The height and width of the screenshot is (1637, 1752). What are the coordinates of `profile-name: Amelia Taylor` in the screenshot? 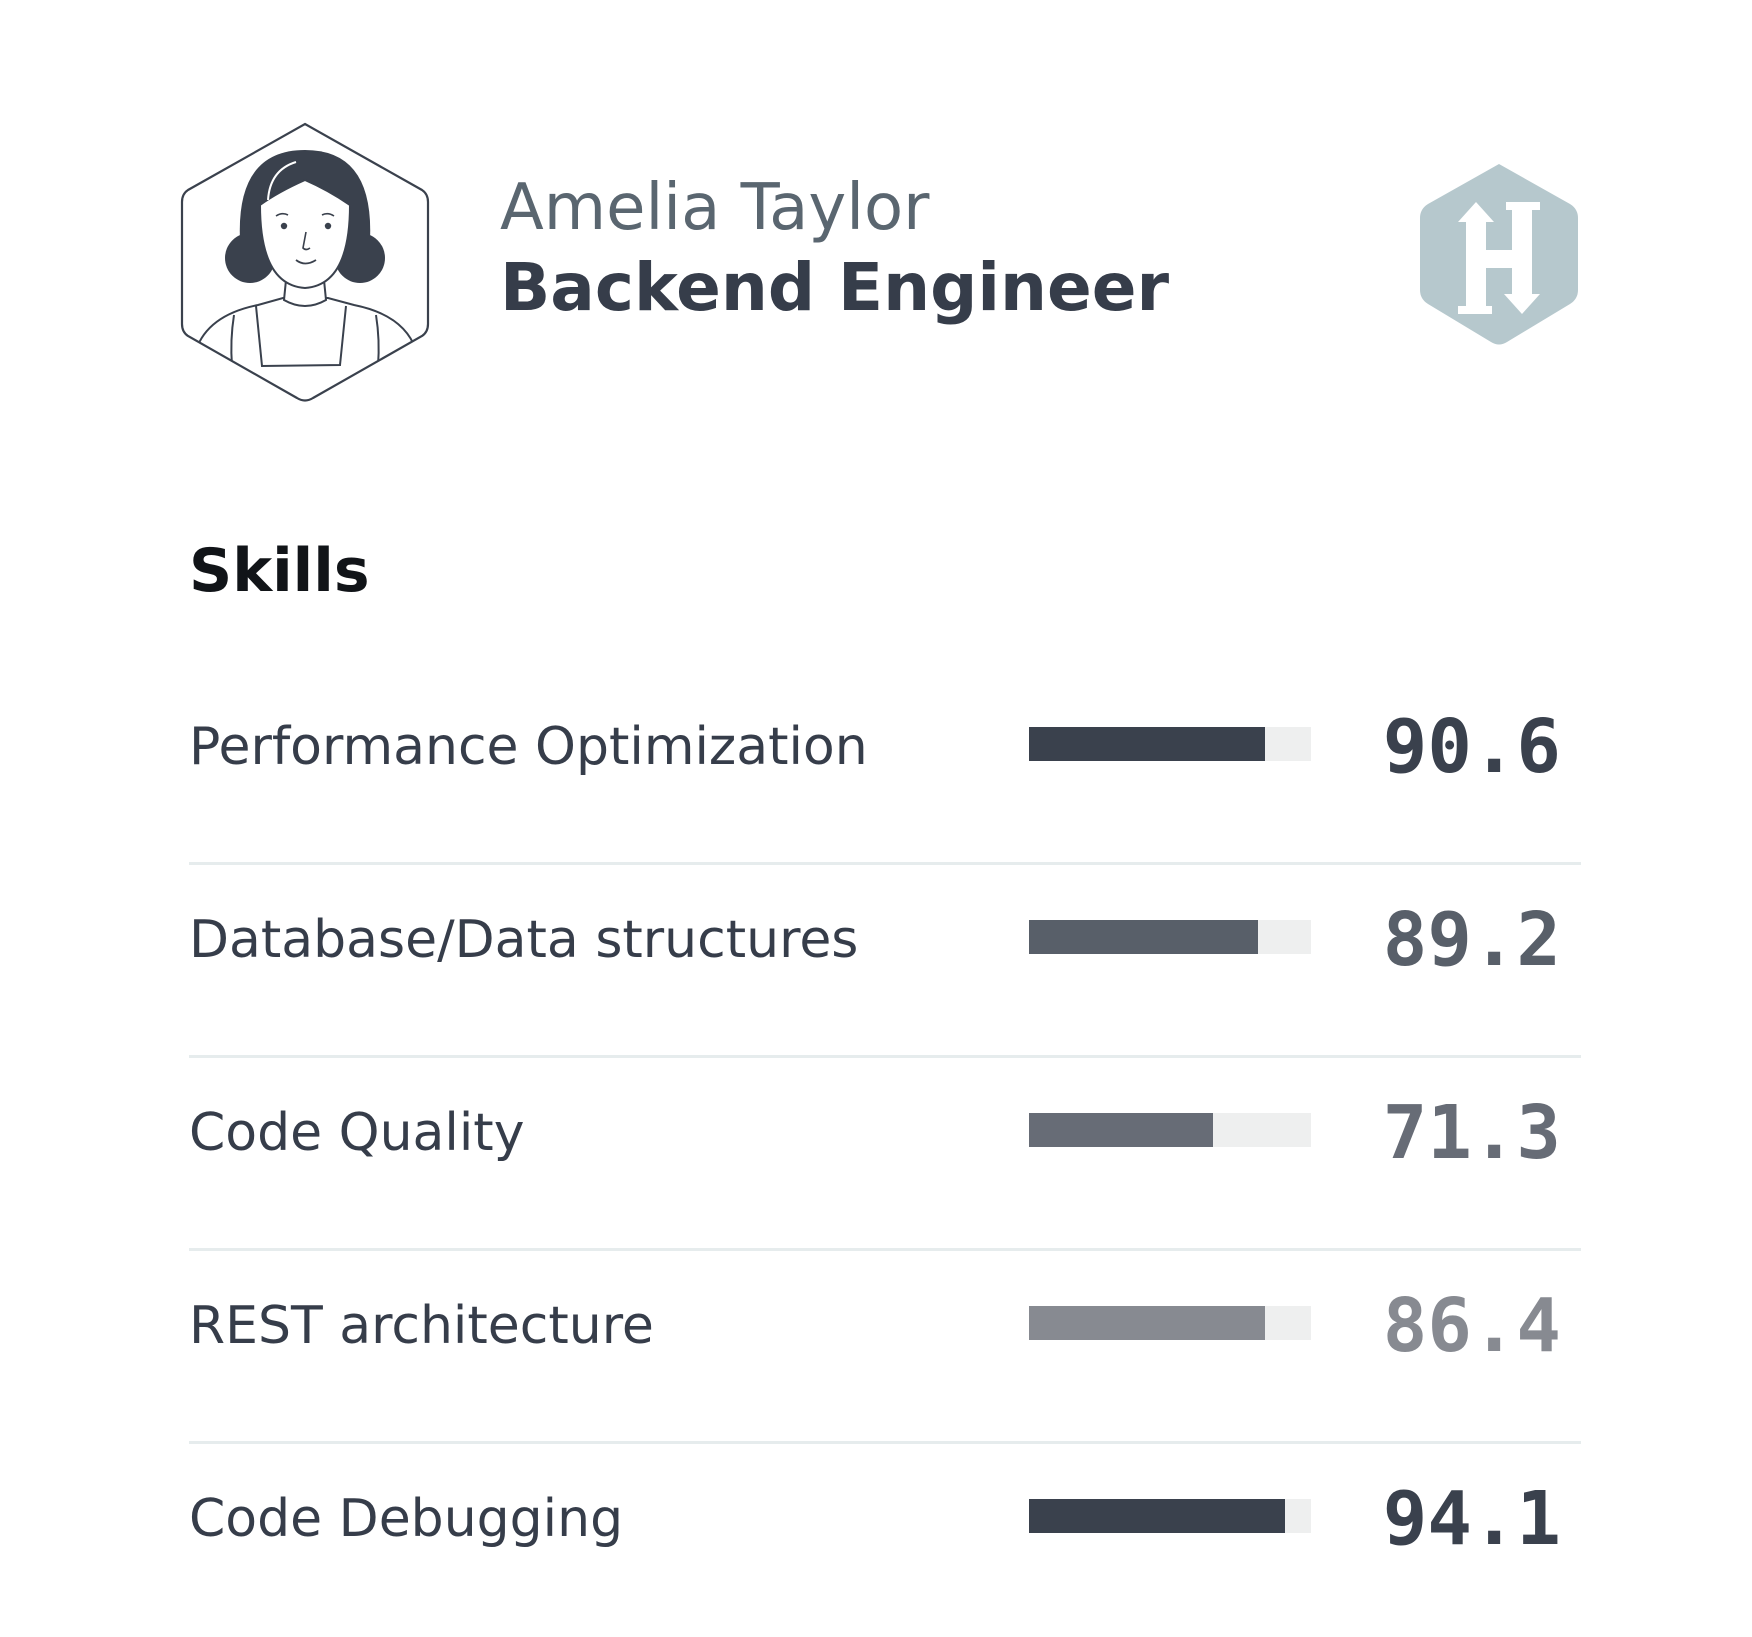 It's located at (715, 208).